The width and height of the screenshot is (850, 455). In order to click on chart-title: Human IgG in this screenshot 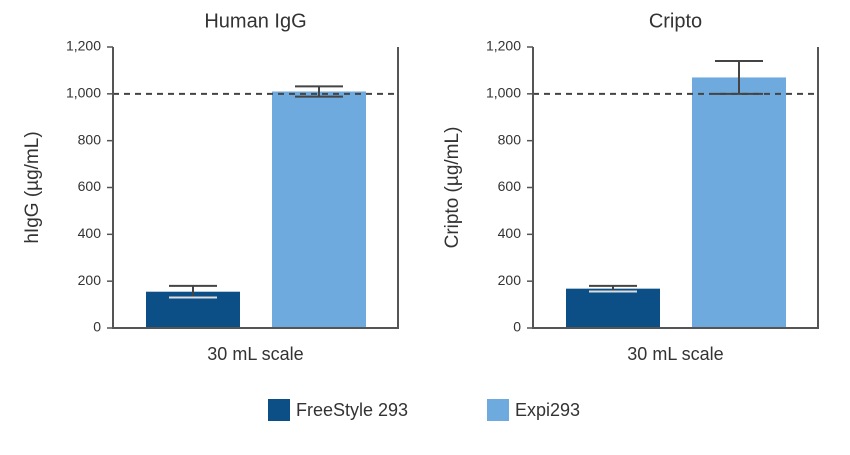, I will do `click(255, 21)`.